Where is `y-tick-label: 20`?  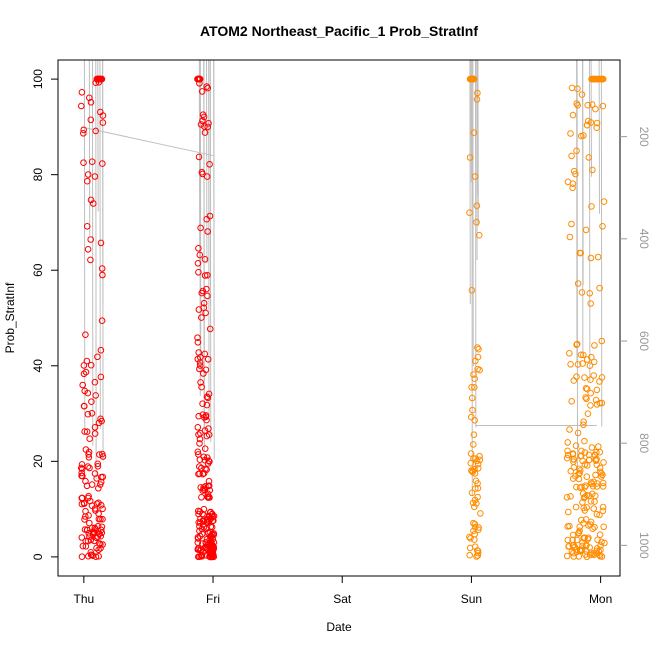
y-tick-label: 20 is located at coordinates (38, 461).